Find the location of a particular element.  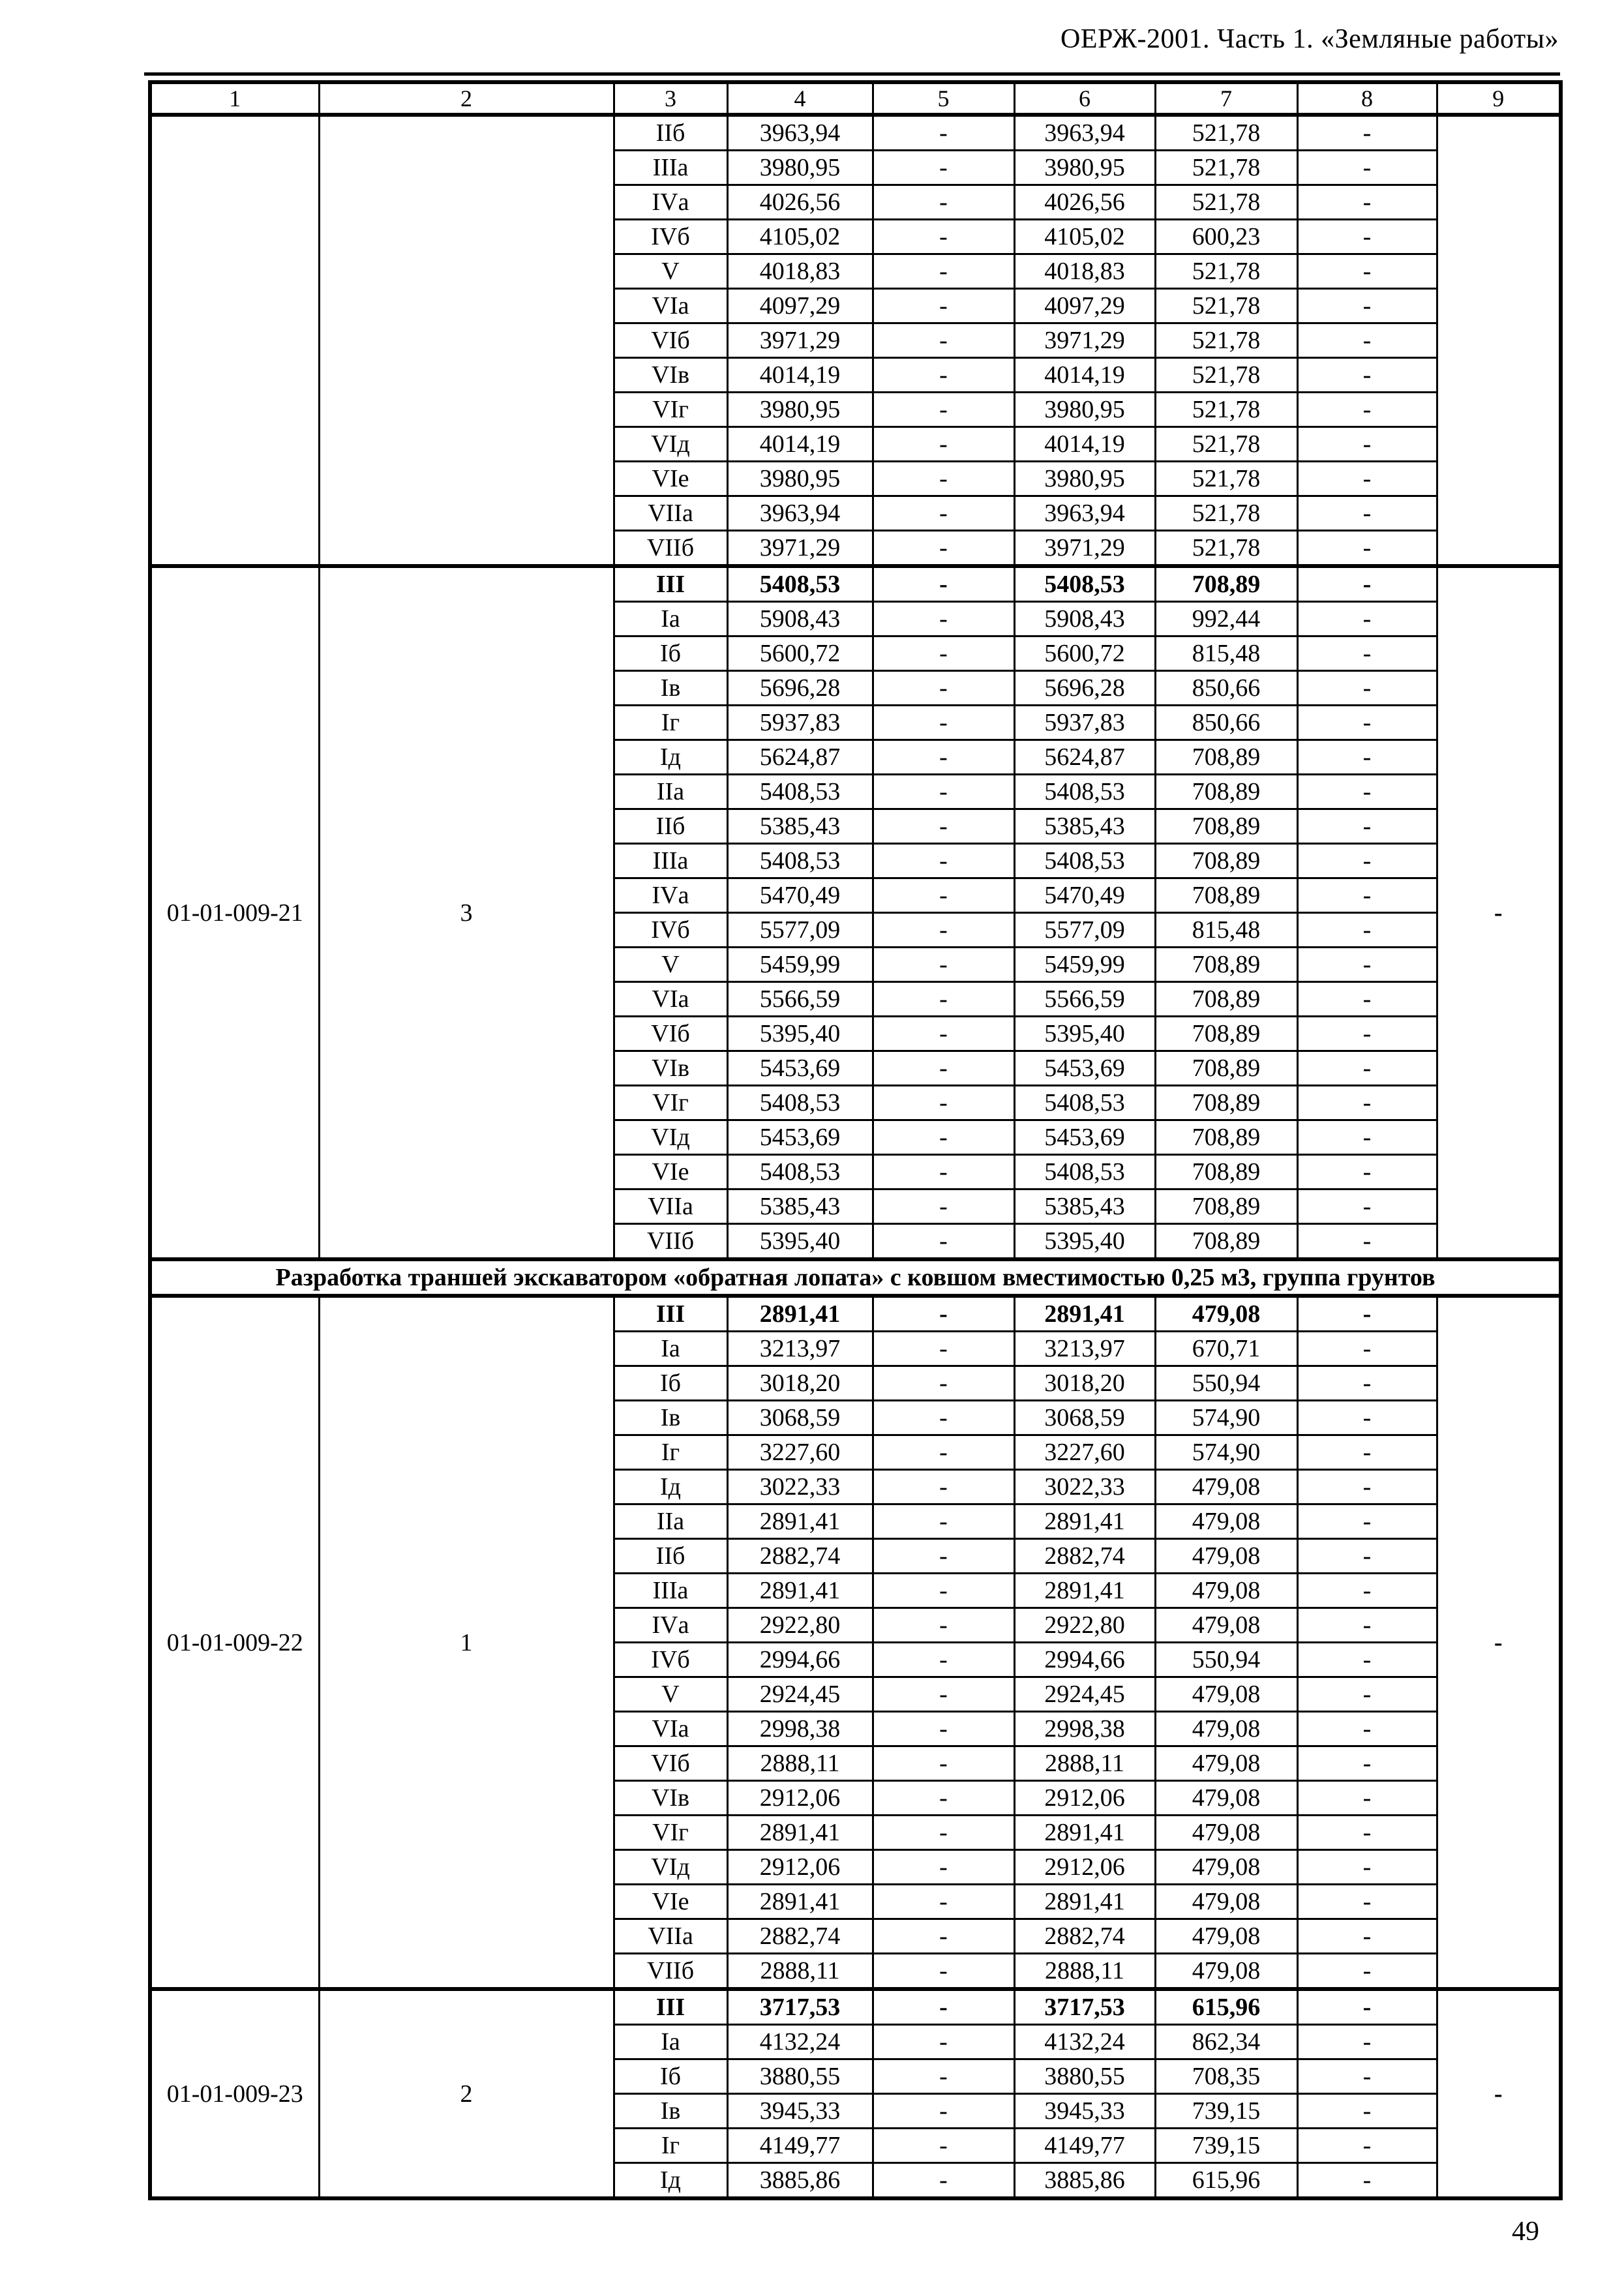

table-row: IIб 5385,43-5385,43 708,89- is located at coordinates (855, 826).